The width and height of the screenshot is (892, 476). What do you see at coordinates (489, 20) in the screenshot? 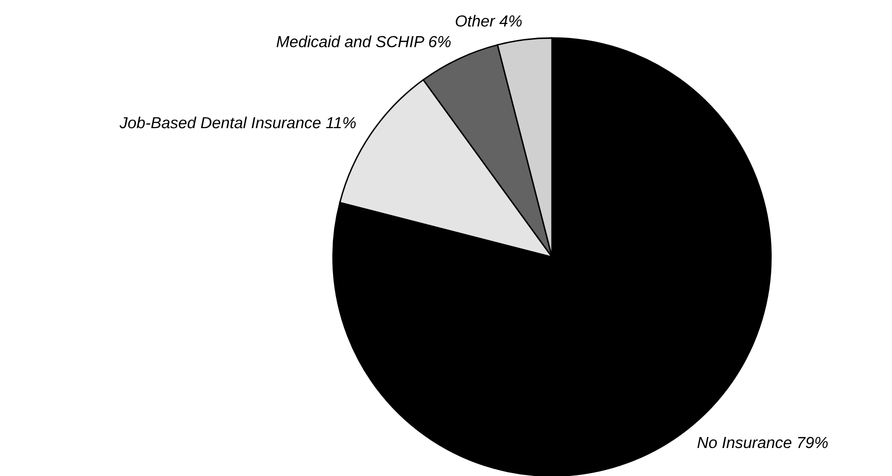
I see `slice-label: Other 4%` at bounding box center [489, 20].